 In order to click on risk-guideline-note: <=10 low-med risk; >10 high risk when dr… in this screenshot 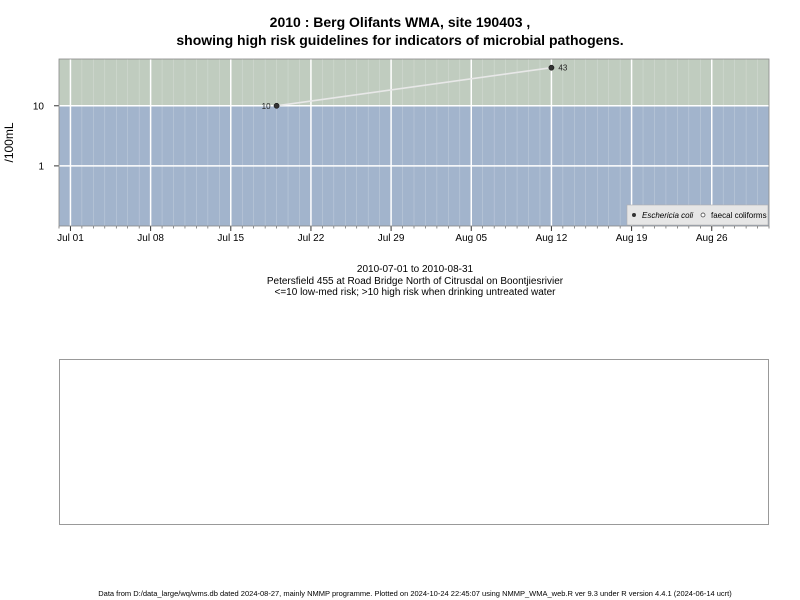, I will do `click(415, 292)`.